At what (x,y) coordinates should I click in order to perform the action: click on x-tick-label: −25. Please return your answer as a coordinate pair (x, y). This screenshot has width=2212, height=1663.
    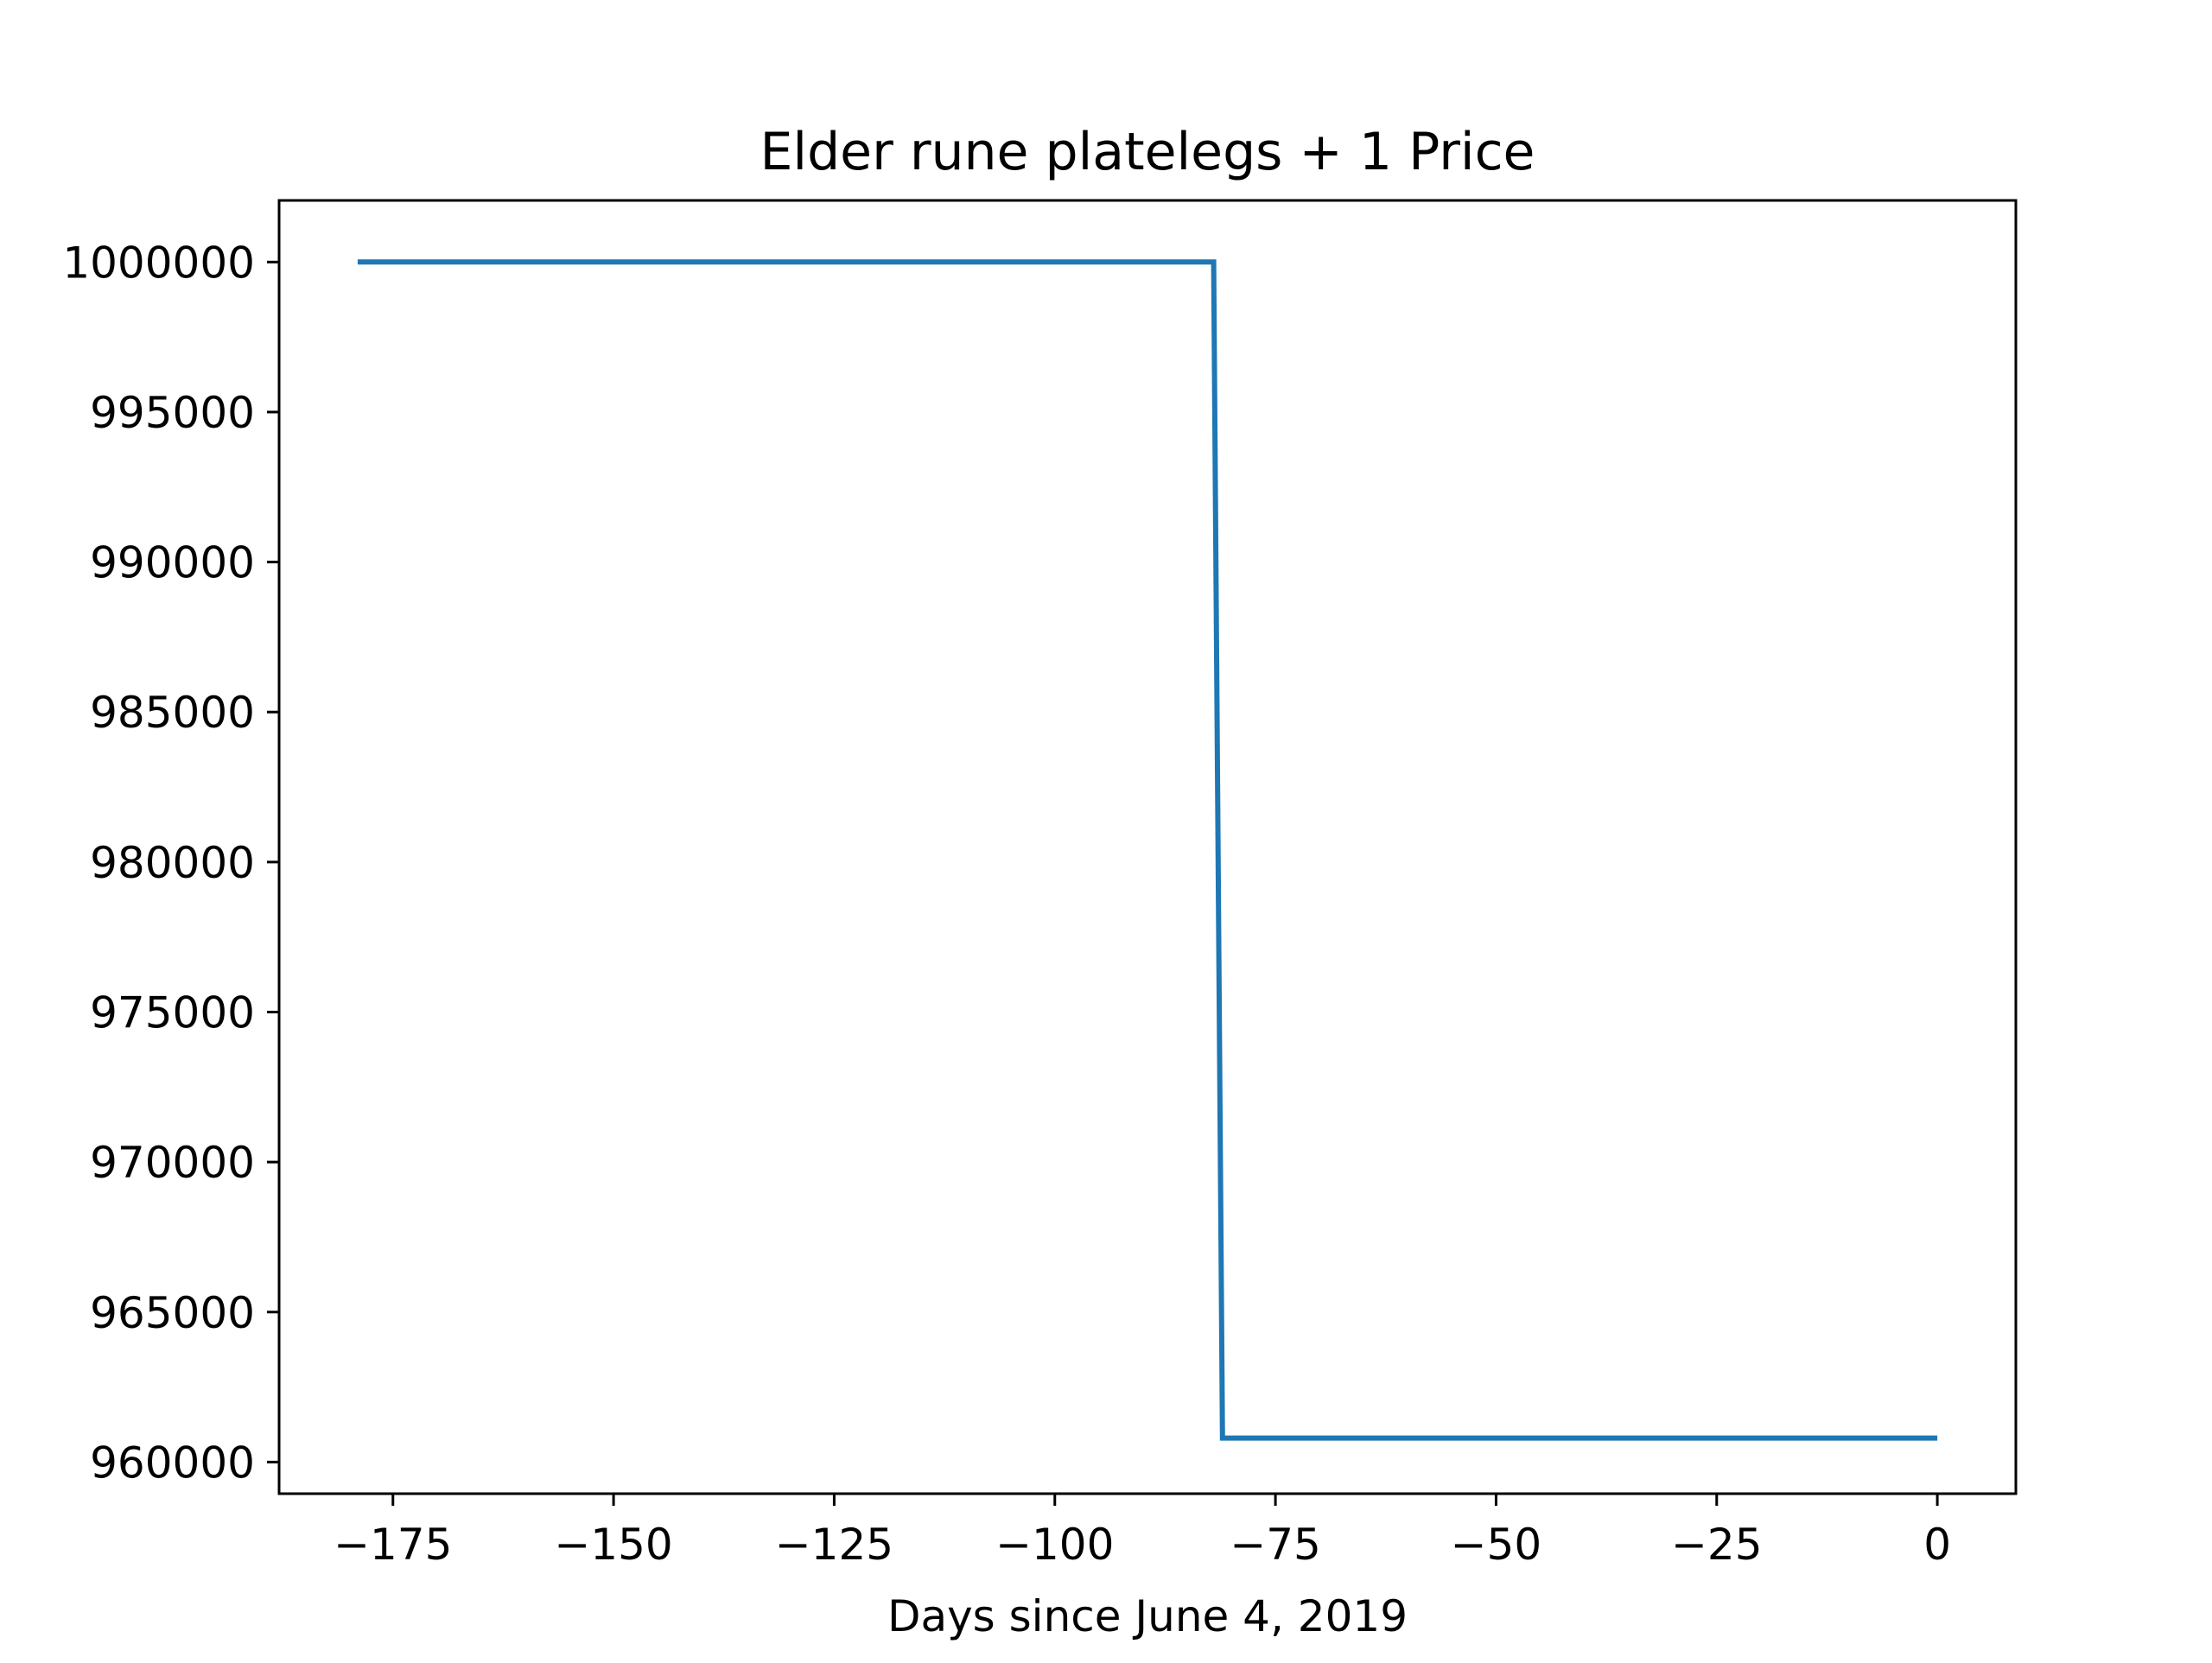
    Looking at the image, I should click on (1717, 1545).